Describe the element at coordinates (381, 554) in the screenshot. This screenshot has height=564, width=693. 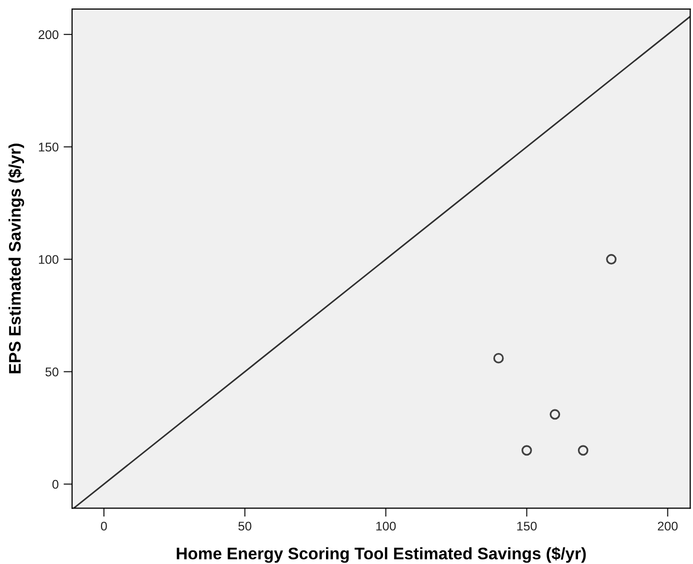
I see `x-axis-title: Home Energy Scoring Tool Estimated Savings ($/yr)` at that location.